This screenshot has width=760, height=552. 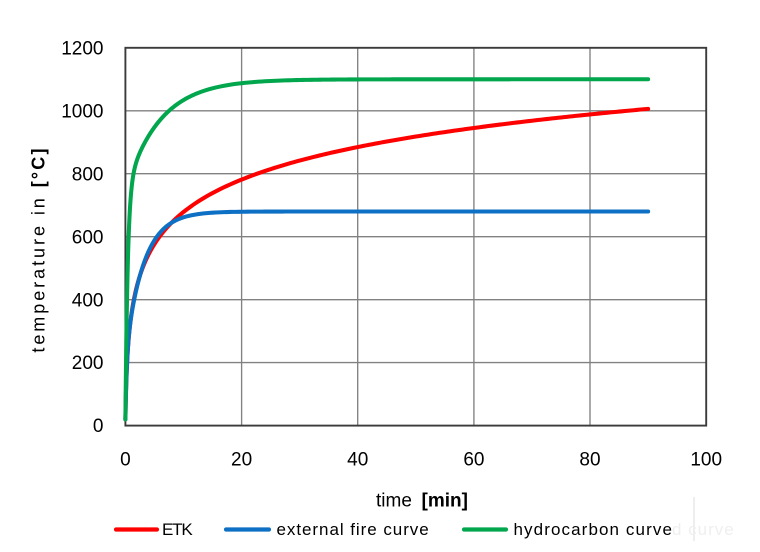 What do you see at coordinates (39, 249) in the screenshot?
I see `svg-text: temperature in [°C]` at bounding box center [39, 249].